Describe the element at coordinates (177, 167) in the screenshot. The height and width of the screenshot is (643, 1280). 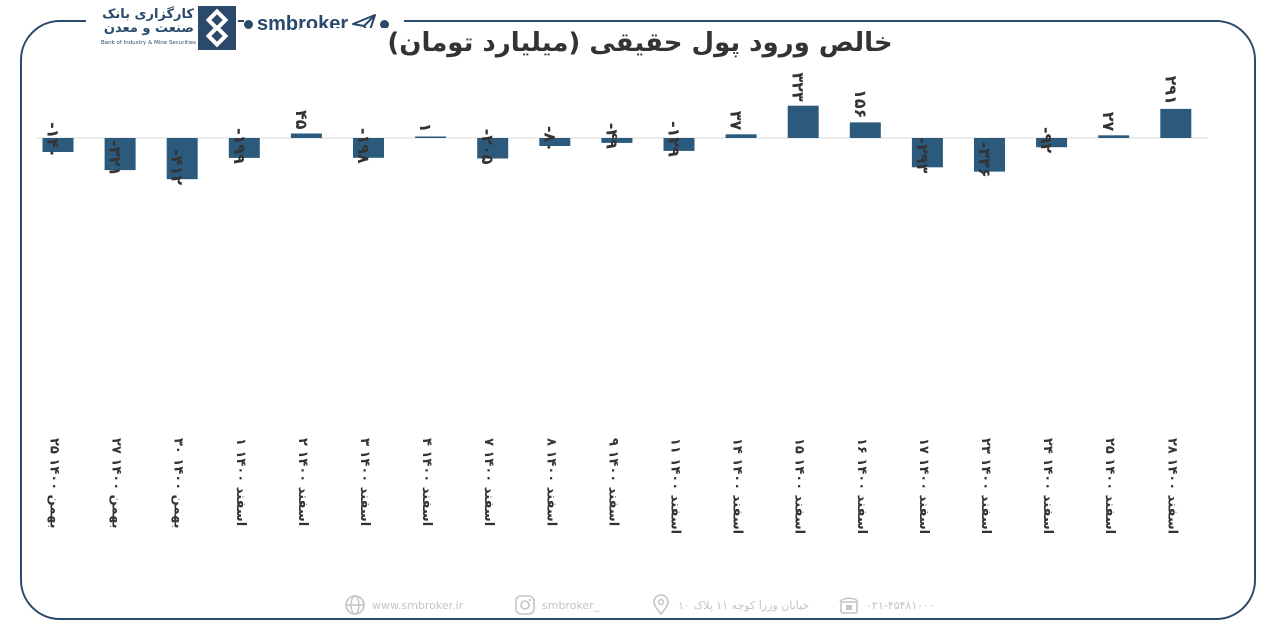
I see `data-label: -۴۱۲` at that location.